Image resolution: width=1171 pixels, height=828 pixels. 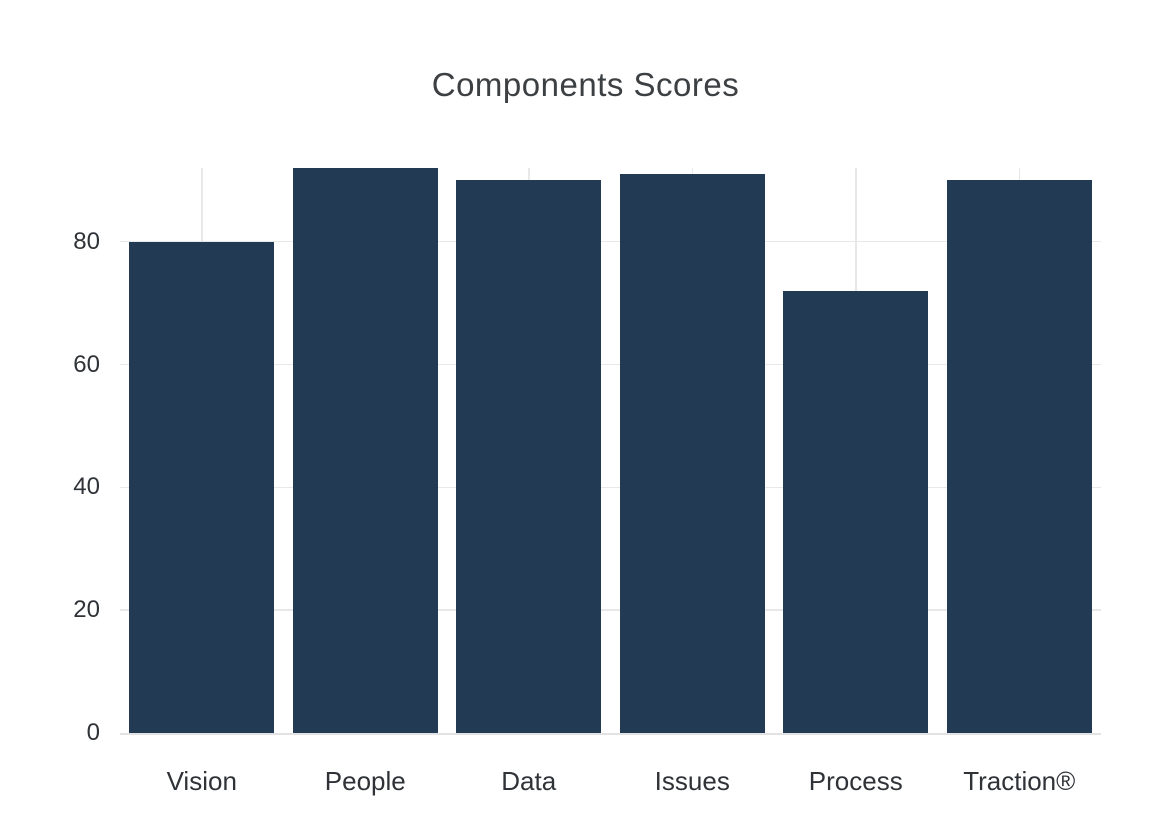 I want to click on x-tick-label-issues: Issues, so click(x=692, y=781).